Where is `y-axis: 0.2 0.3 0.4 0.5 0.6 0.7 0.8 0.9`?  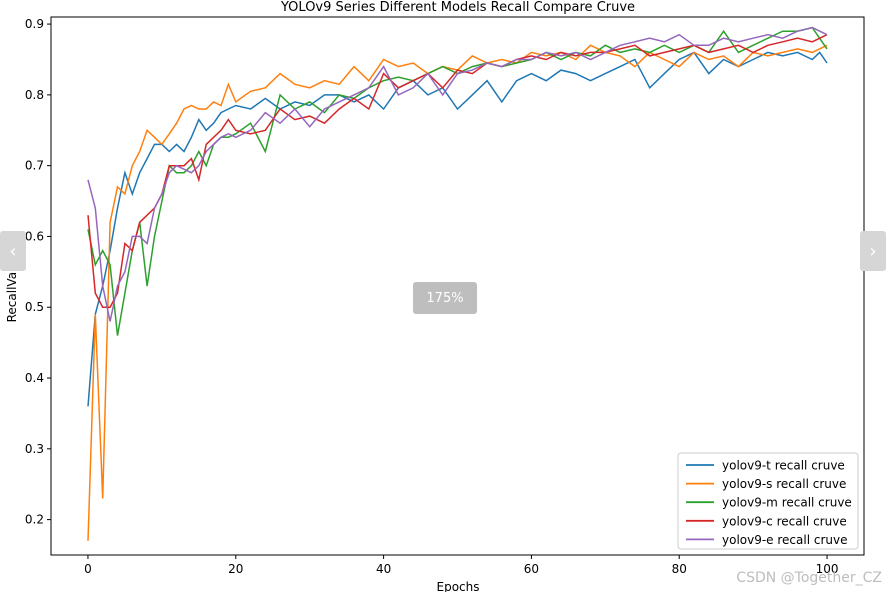 y-axis: 0.2 0.3 0.4 0.5 0.6 0.7 0.8 0.9 is located at coordinates (38, 272).